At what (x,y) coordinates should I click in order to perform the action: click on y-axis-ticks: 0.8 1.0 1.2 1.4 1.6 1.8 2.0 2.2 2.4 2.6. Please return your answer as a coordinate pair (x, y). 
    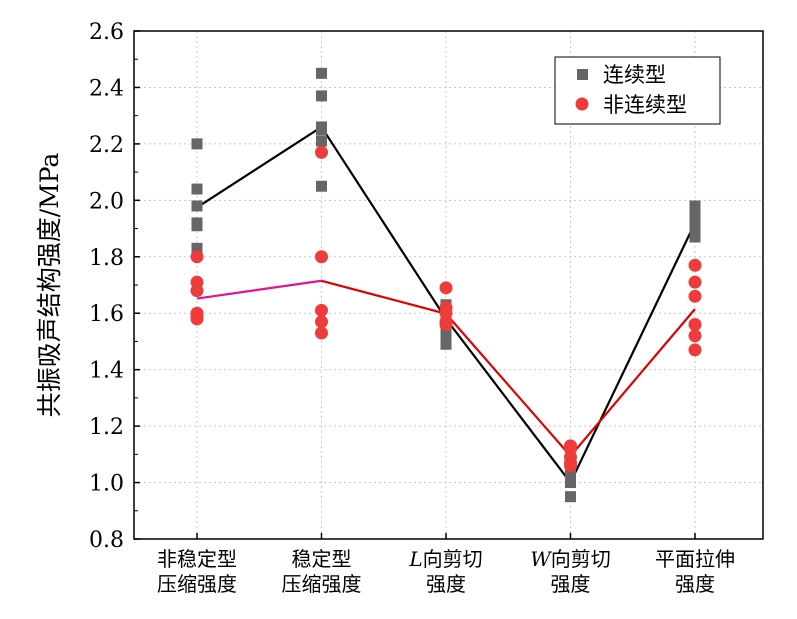
    Looking at the image, I should click on (114, 286).